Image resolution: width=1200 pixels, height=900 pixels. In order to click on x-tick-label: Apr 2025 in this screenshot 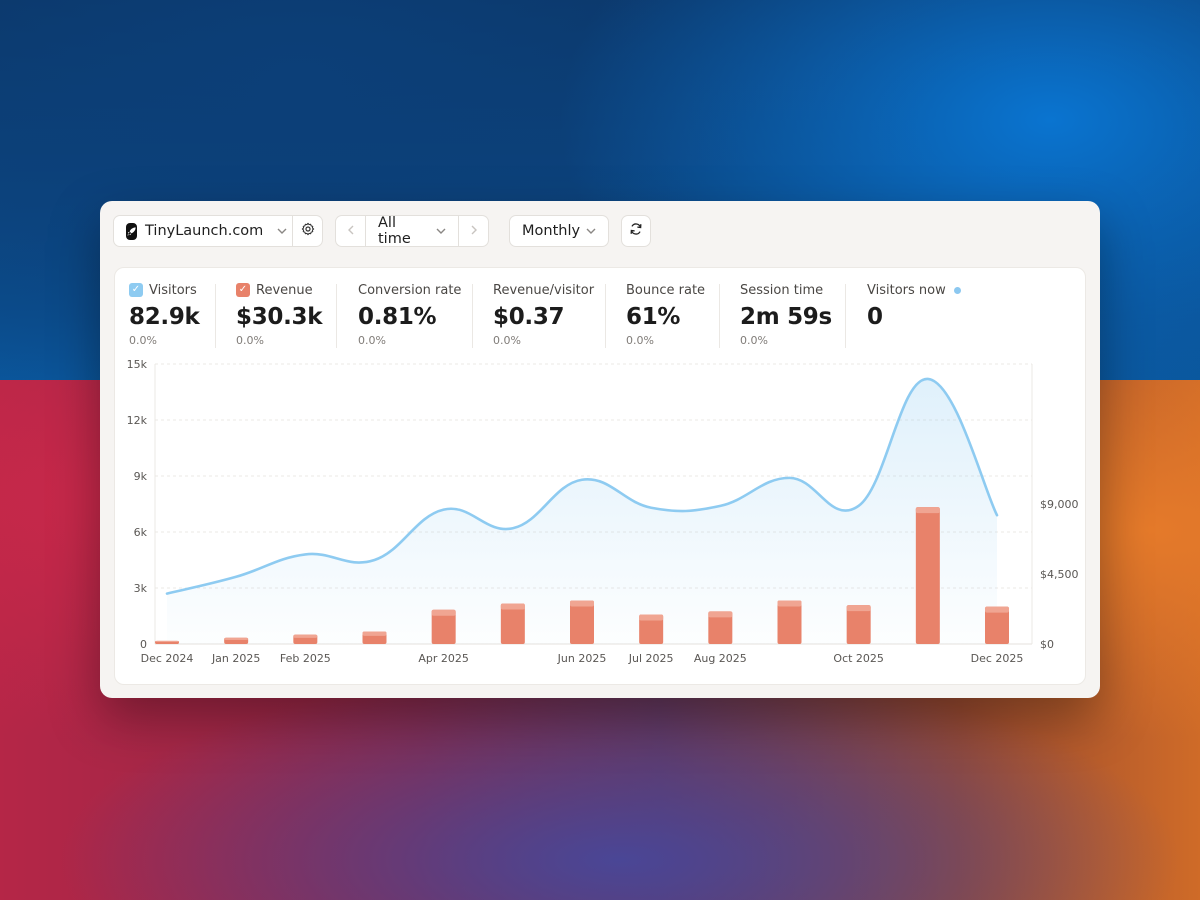, I will do `click(443, 658)`.